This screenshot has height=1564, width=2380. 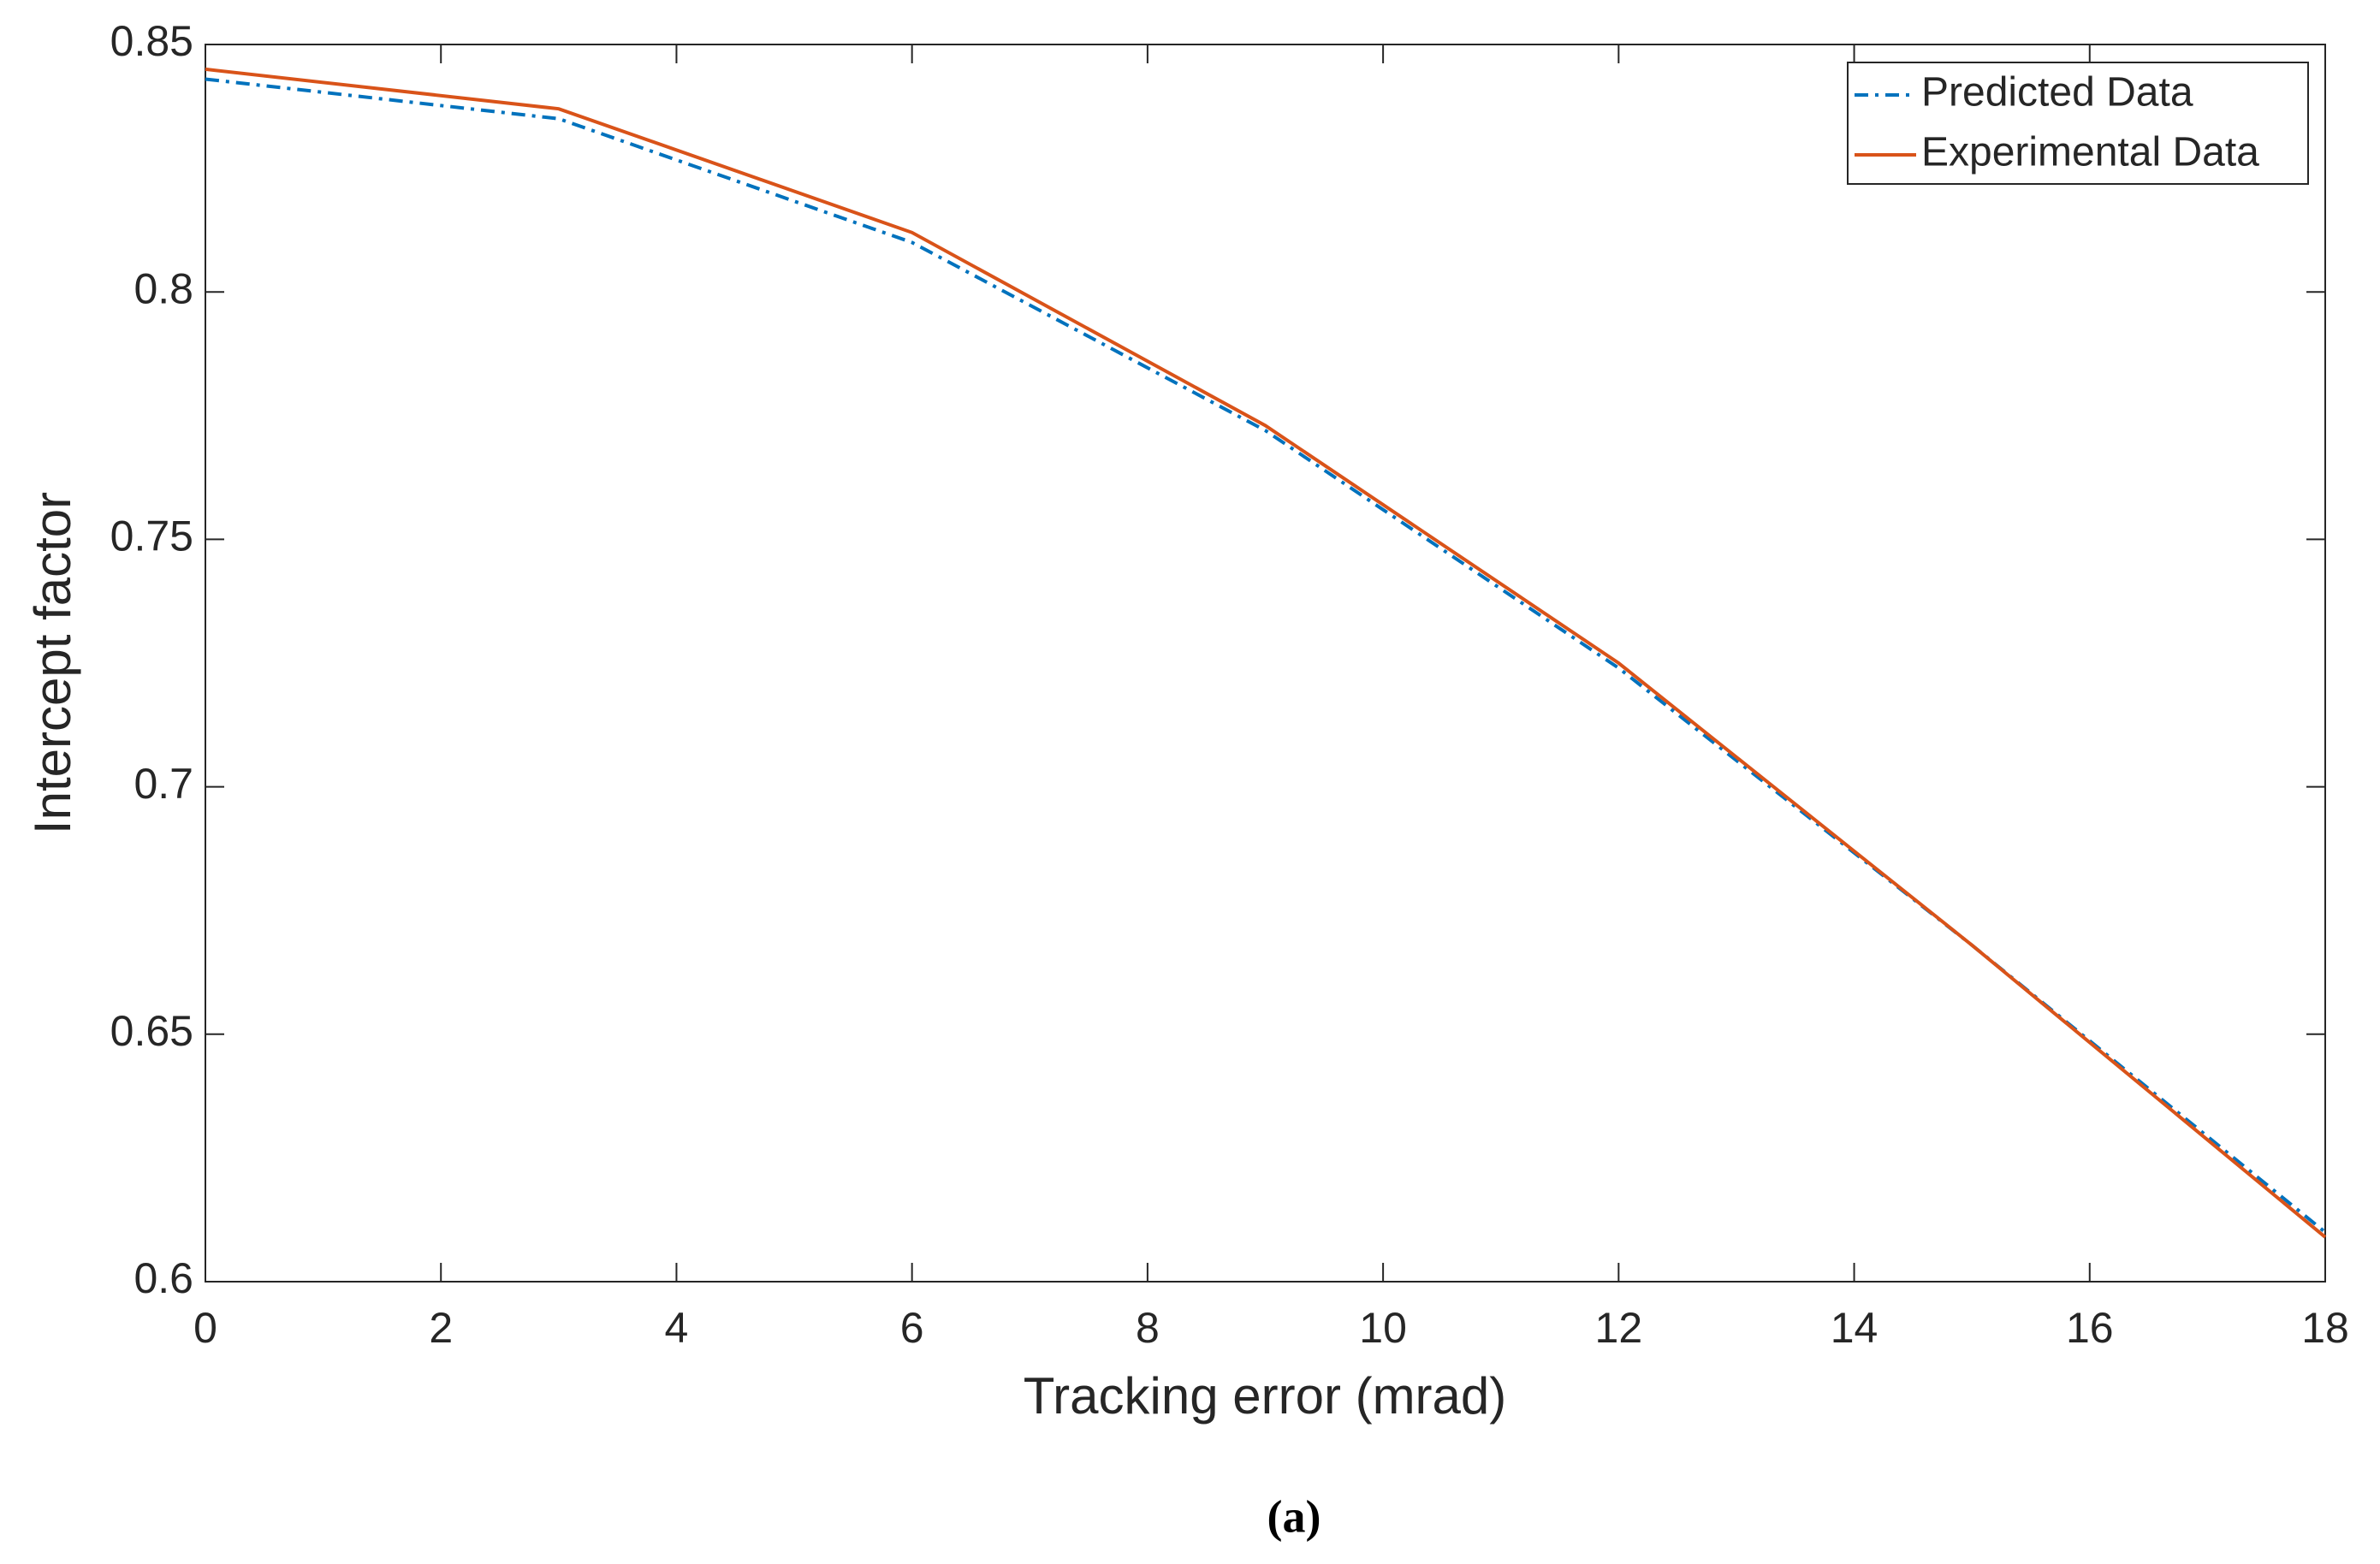 What do you see at coordinates (2325, 1328) in the screenshot?
I see `x-tick-label: 18` at bounding box center [2325, 1328].